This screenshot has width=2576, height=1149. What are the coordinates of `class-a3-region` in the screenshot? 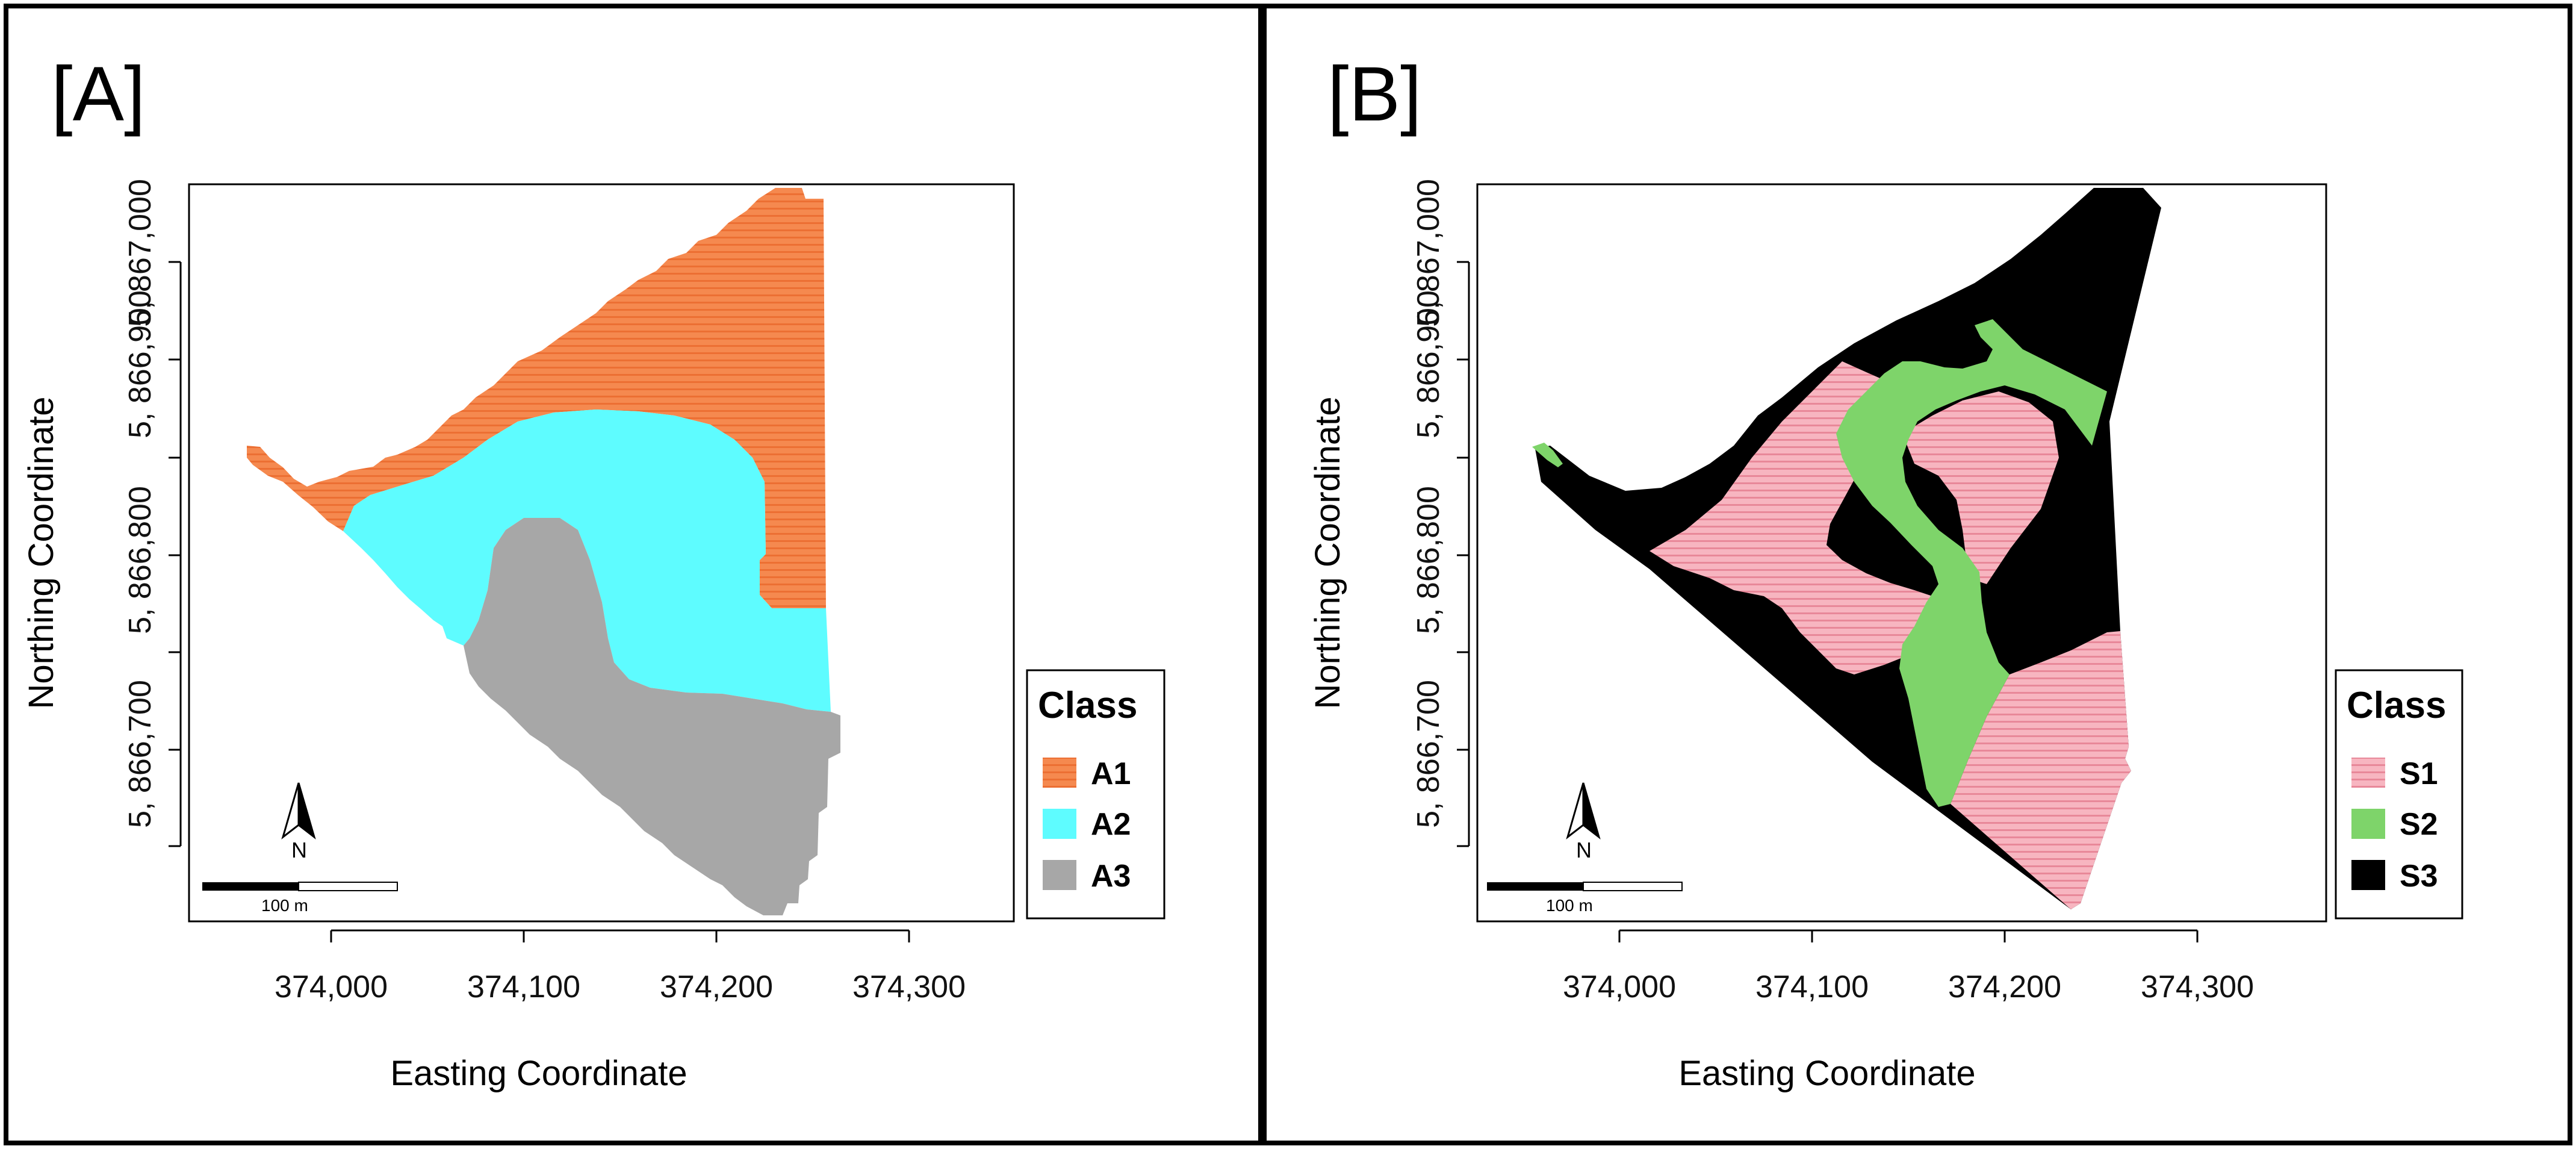 It's located at (652, 716).